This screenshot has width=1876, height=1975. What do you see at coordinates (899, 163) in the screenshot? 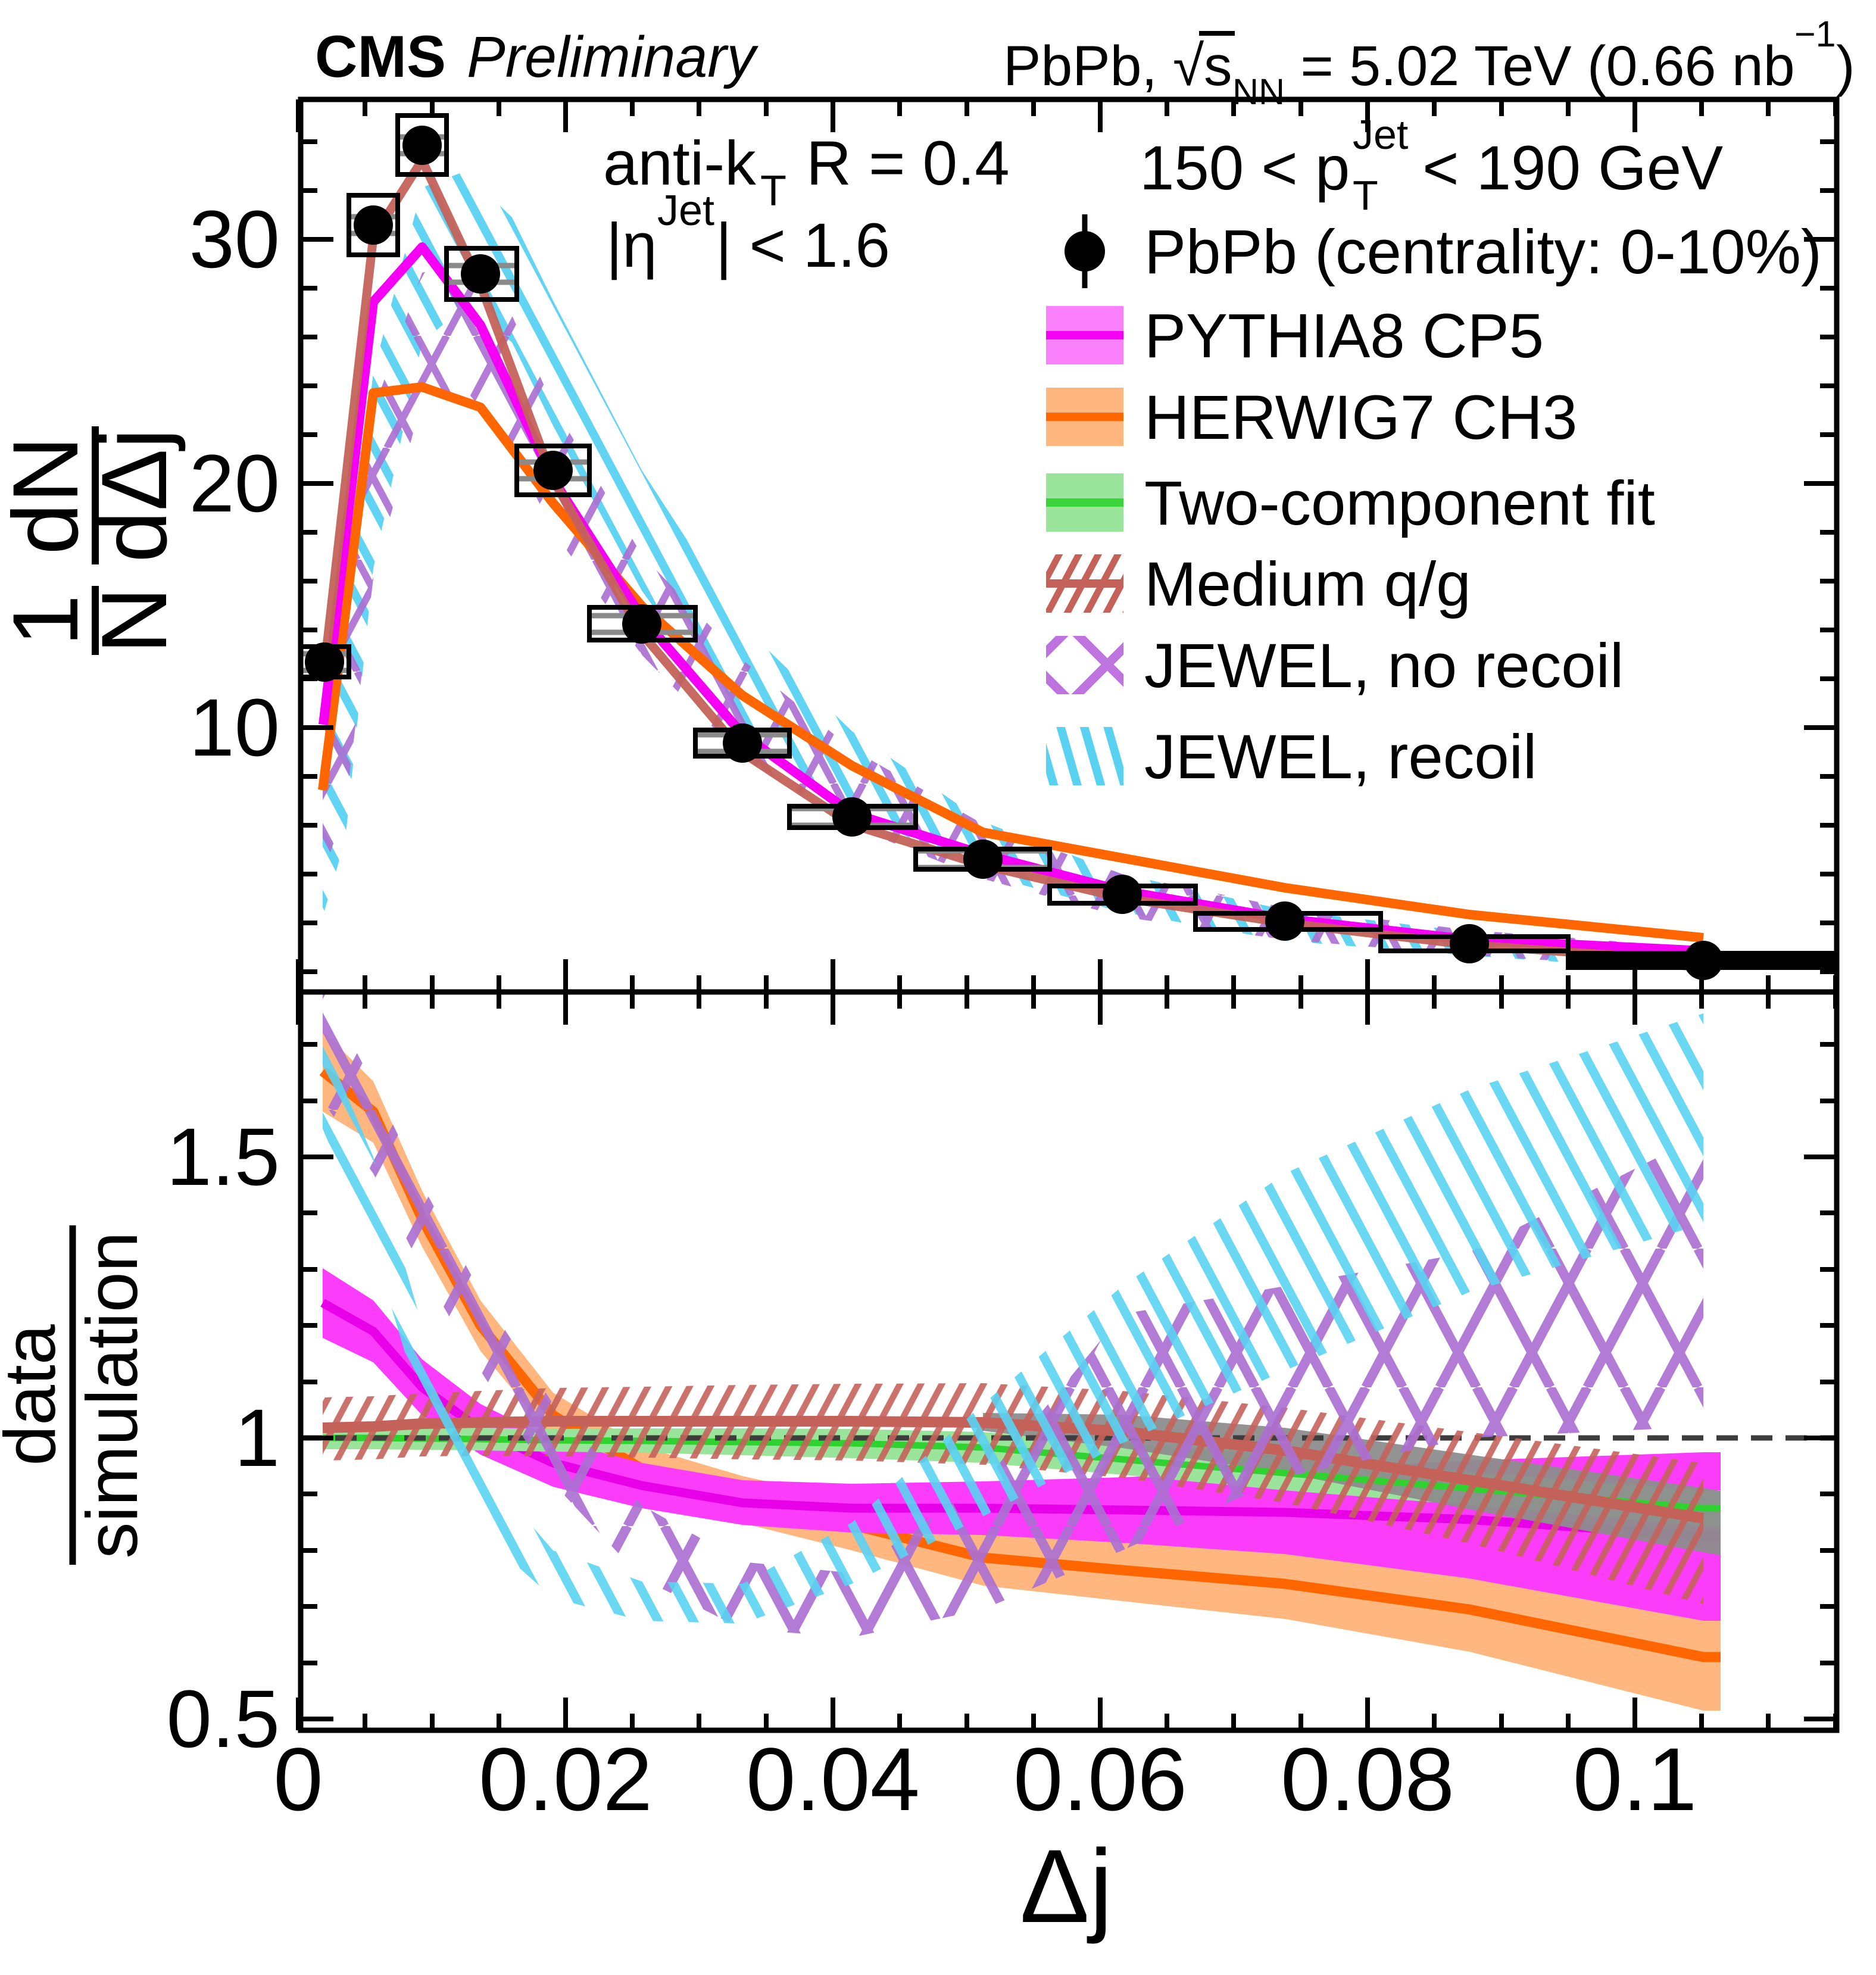
I see `svg-text: R = 0.4` at bounding box center [899, 163].